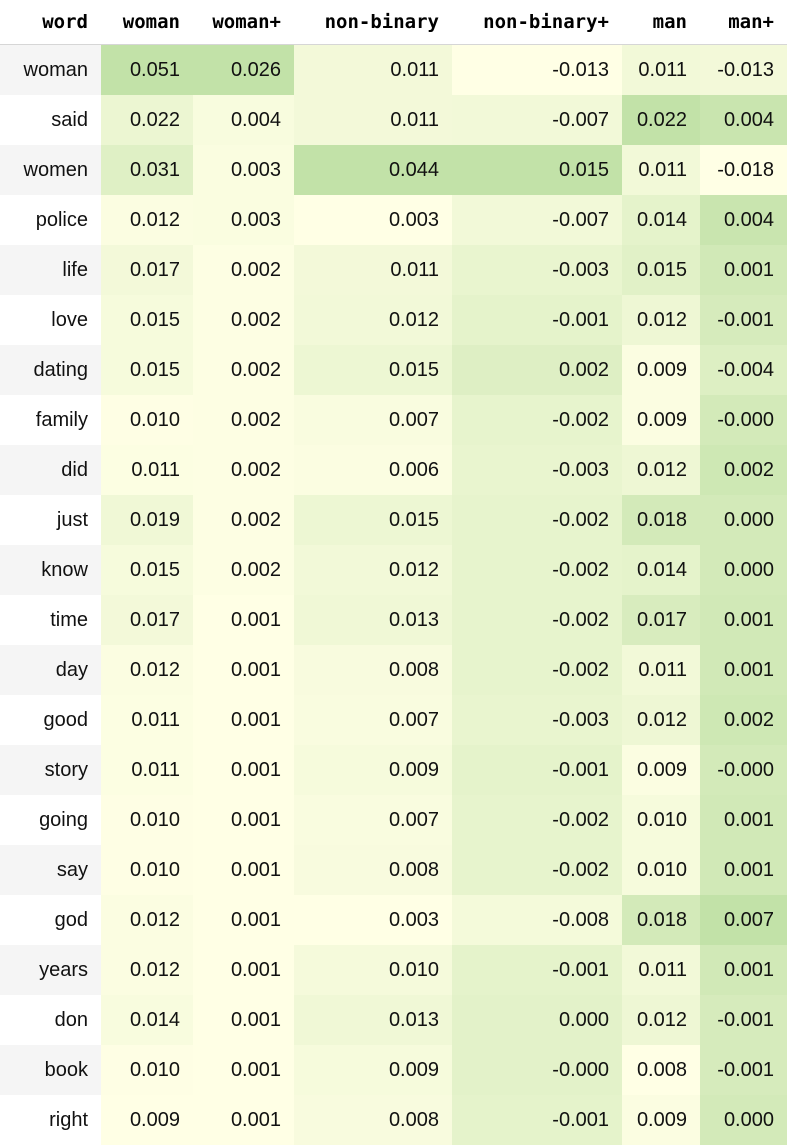  I want to click on row-word-label: years, so click(50, 970).